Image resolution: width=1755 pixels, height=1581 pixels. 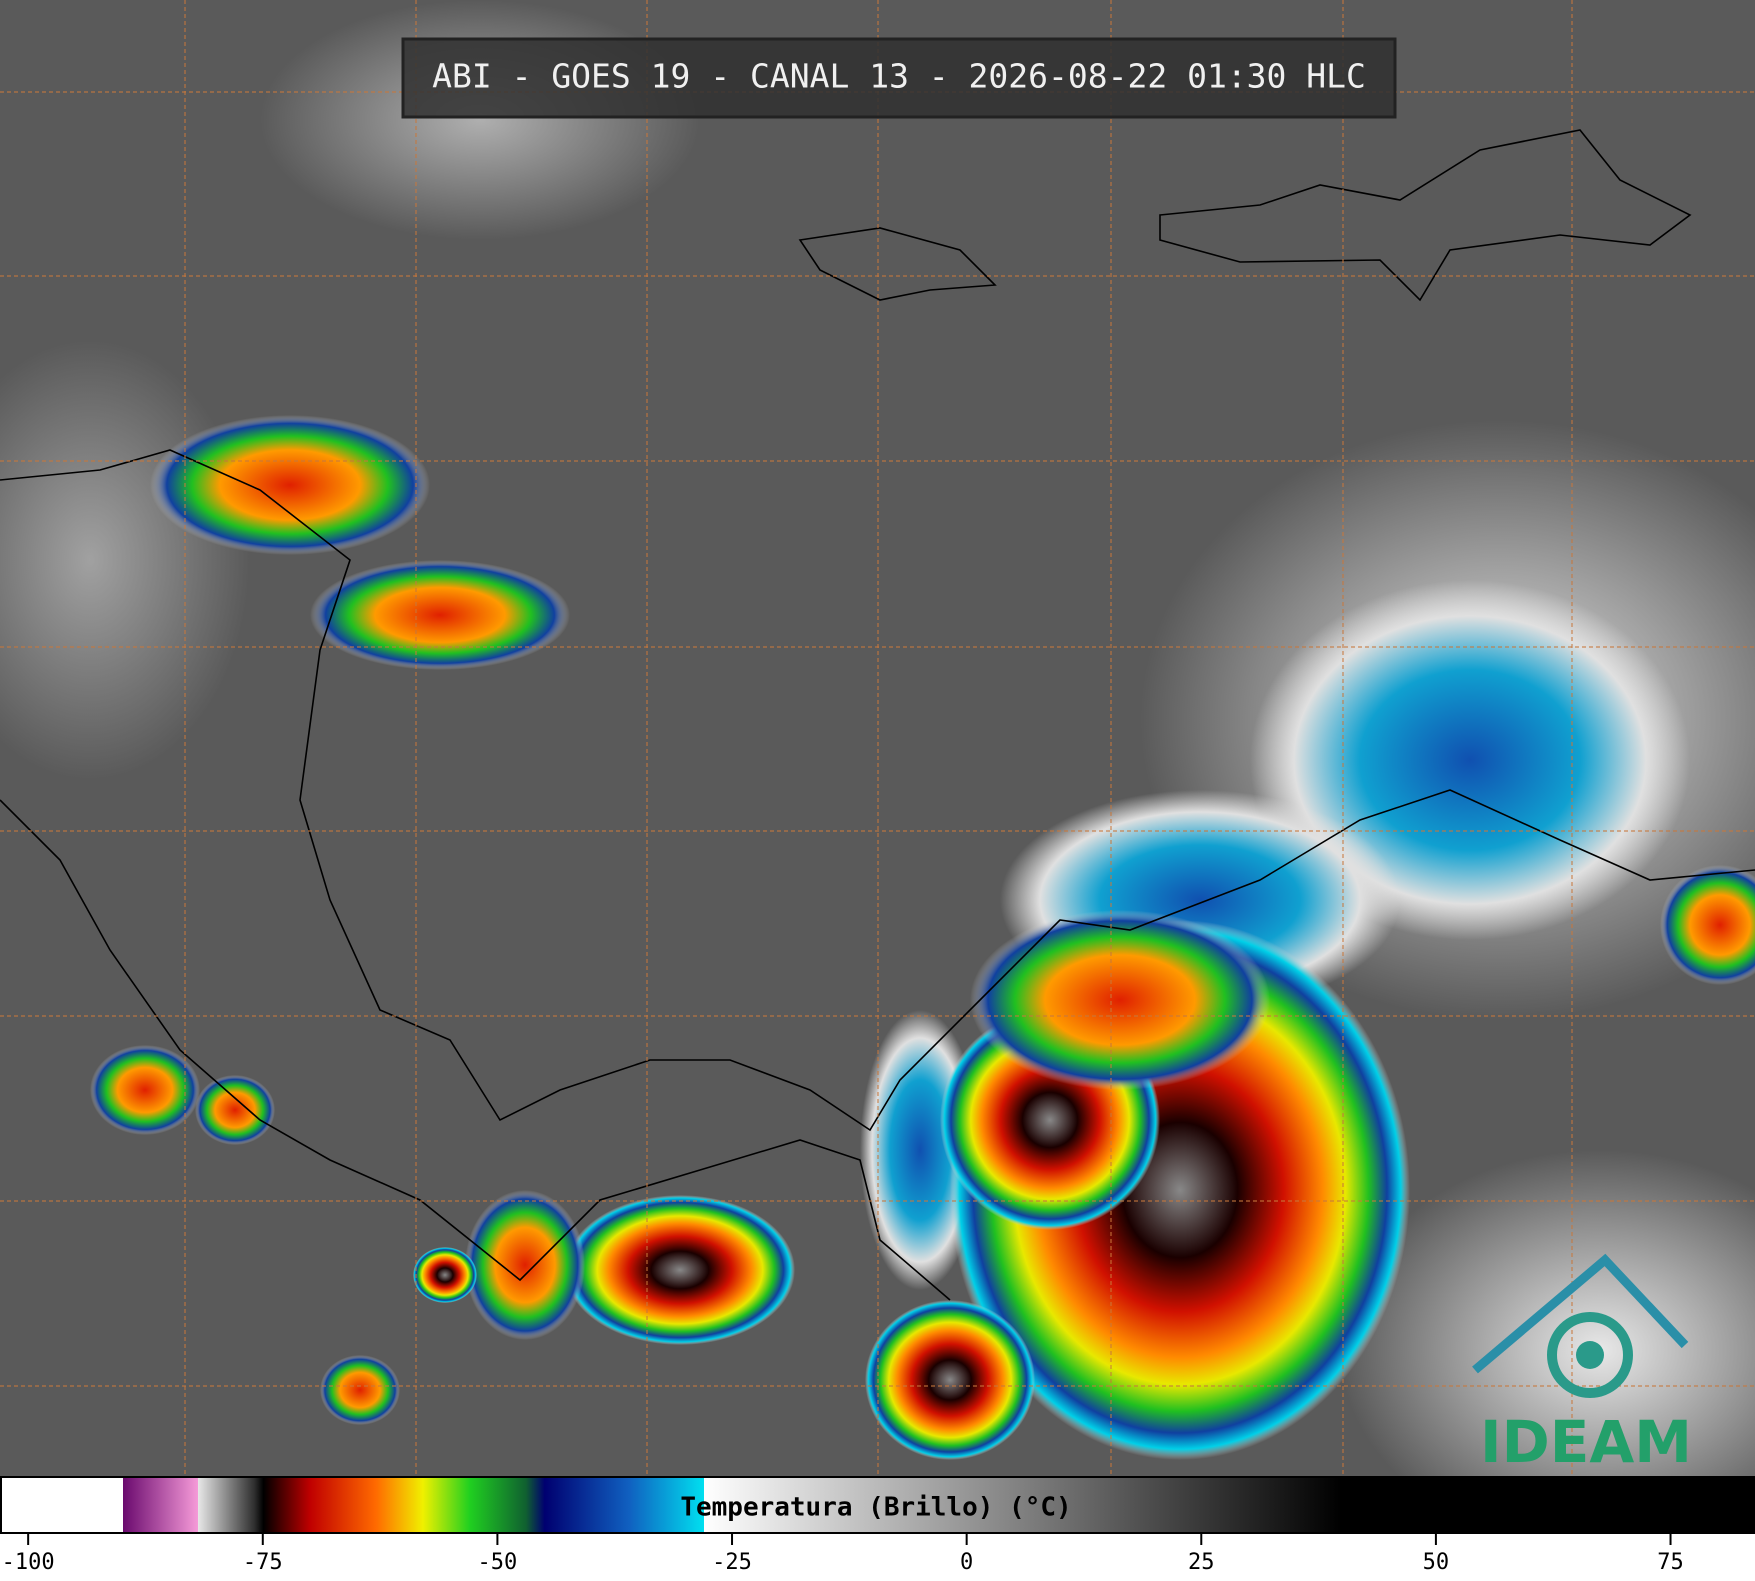 I want to click on colorbar-tick-label: 50, so click(x=1436, y=1562).